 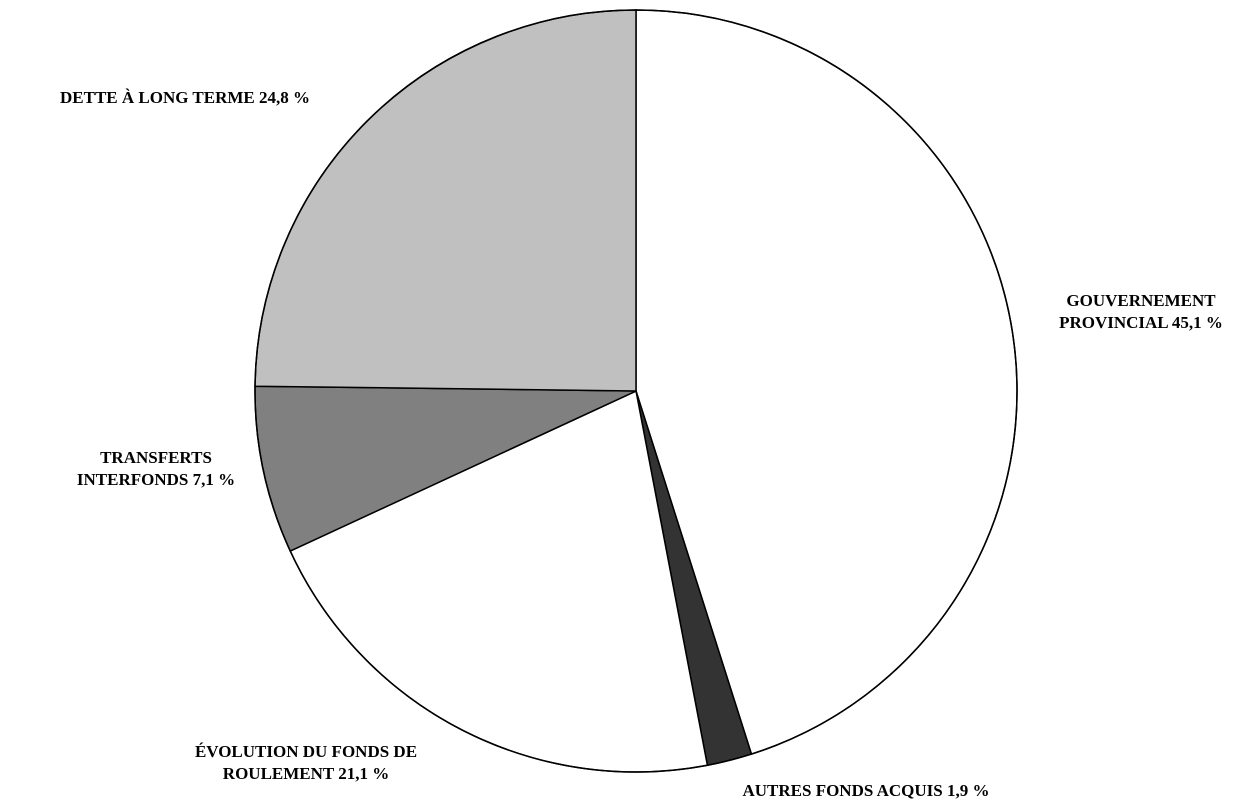 What do you see at coordinates (156, 479) in the screenshot?
I see `slice-label-3-line-1: INTERFONDS 7,1 %` at bounding box center [156, 479].